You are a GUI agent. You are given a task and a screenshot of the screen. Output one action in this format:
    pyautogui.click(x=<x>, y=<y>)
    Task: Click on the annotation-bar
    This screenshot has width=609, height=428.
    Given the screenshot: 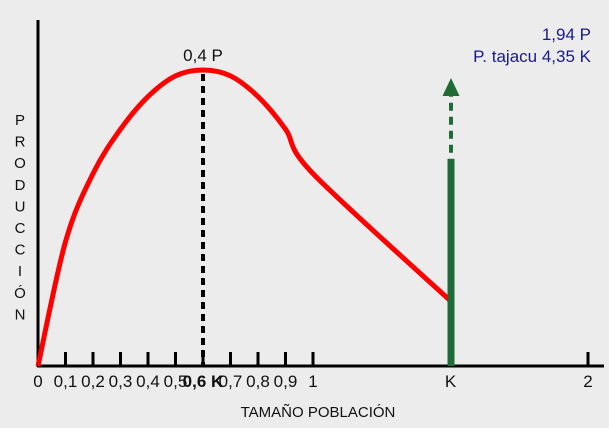 What is the action you would take?
    pyautogui.click(x=451, y=262)
    